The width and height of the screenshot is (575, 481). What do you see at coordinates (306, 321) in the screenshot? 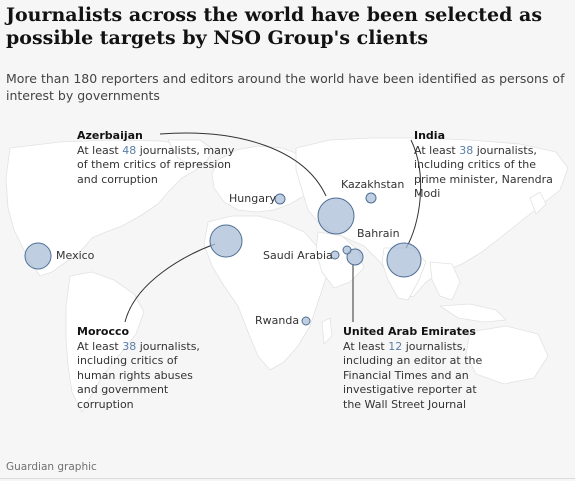
I see `rwanda-marker` at bounding box center [306, 321].